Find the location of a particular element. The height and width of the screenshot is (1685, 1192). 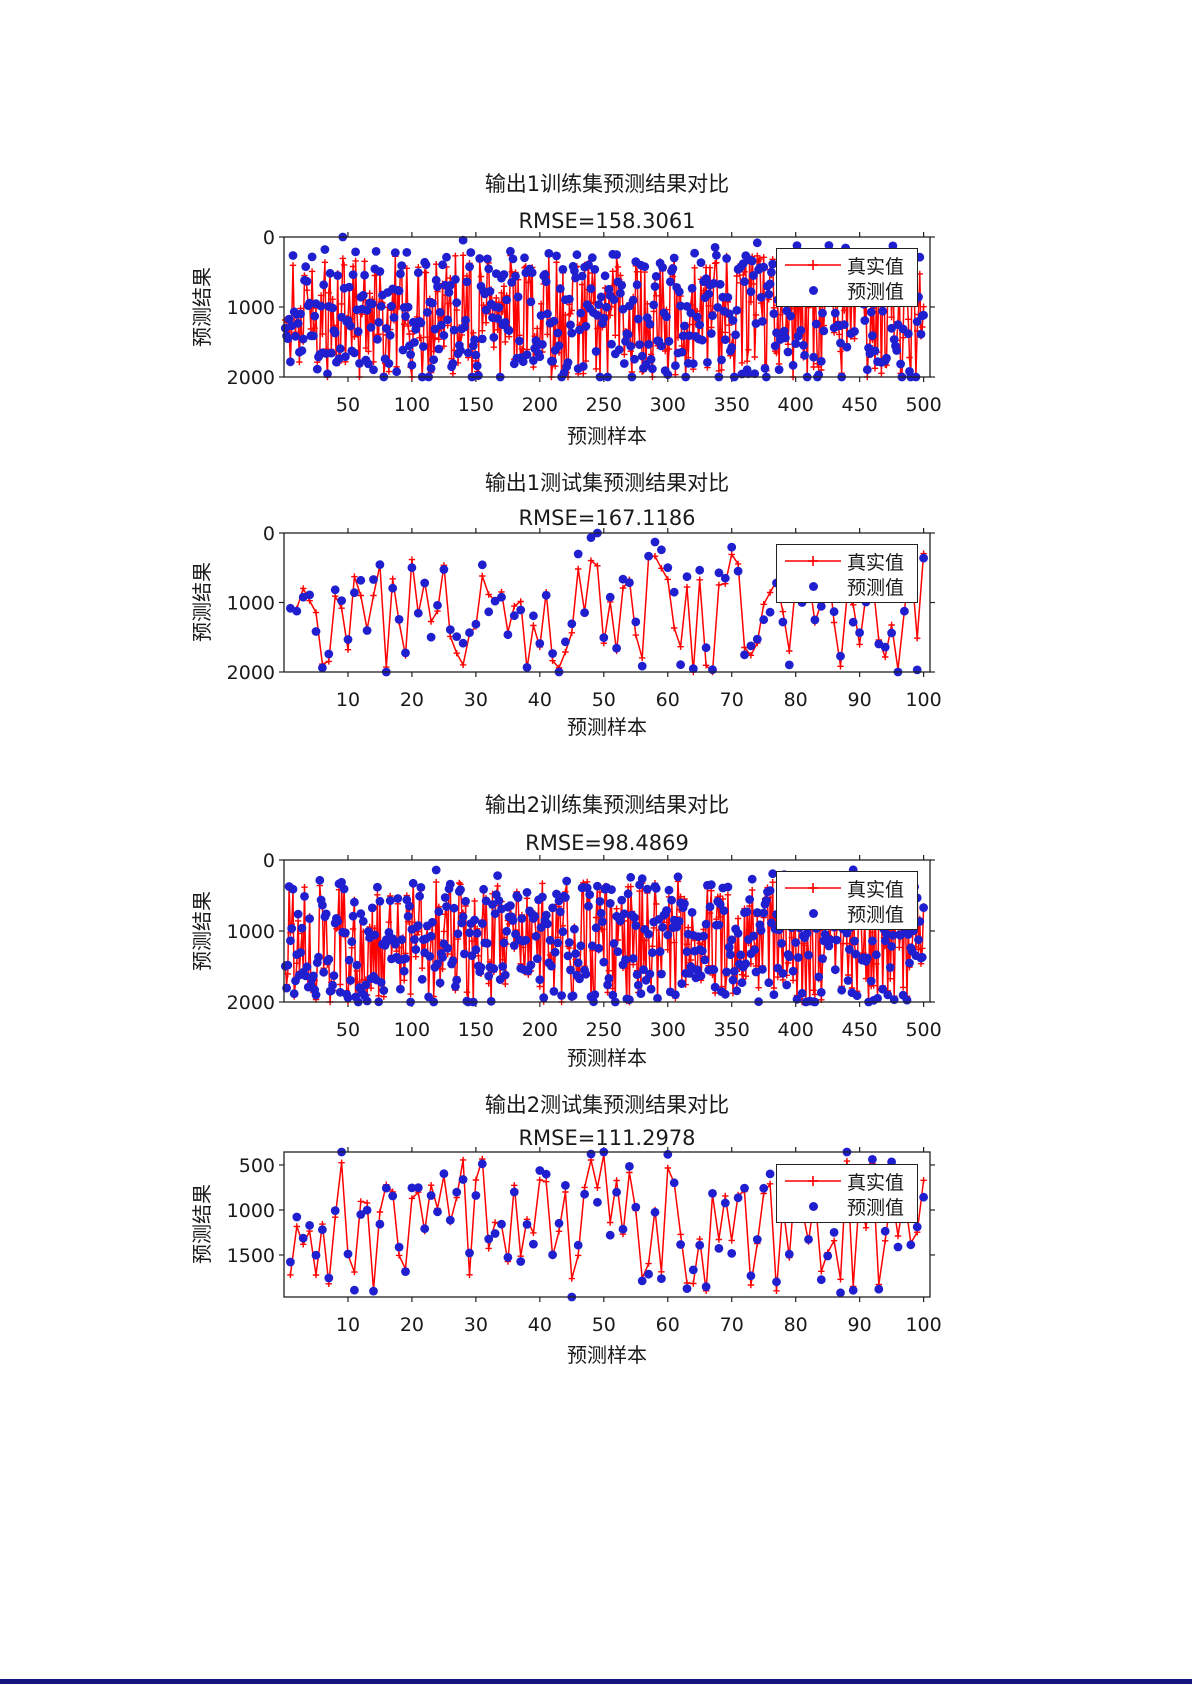

x-tick-label: 80 is located at coordinates (796, 700).